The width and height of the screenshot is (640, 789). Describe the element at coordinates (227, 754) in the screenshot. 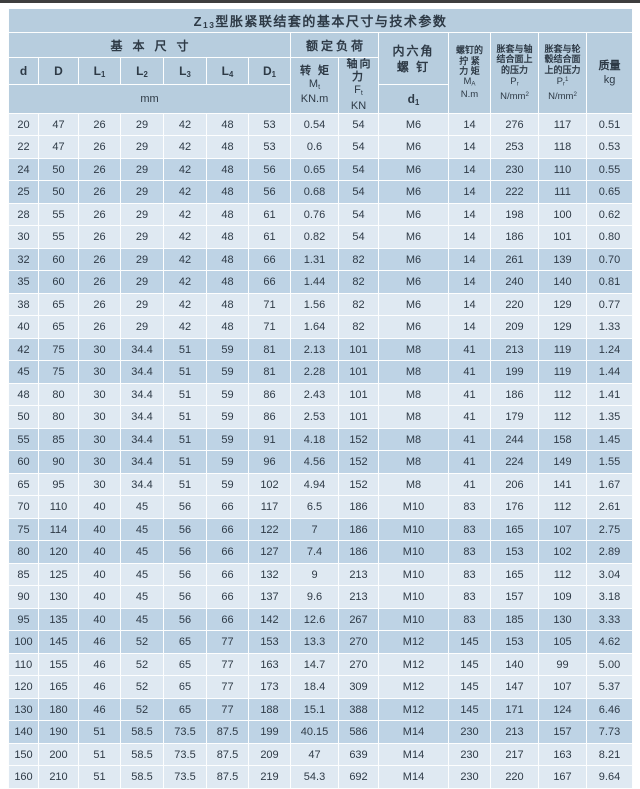

I see `cell: 87.5` at that location.